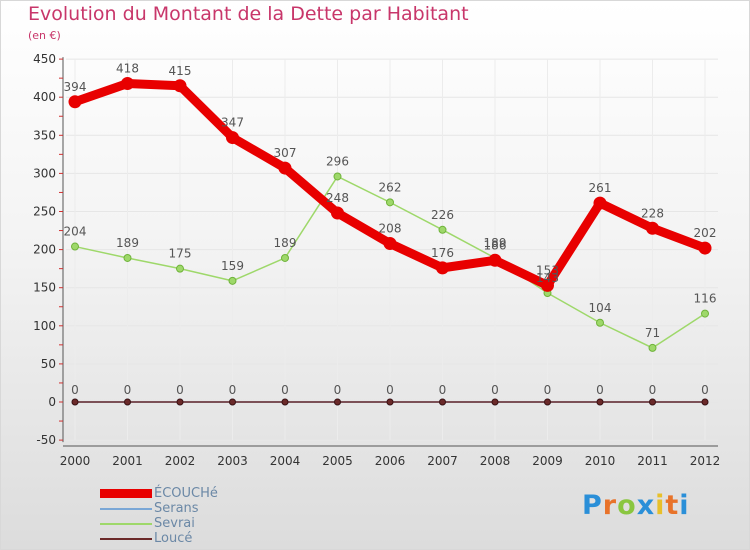 The height and width of the screenshot is (550, 750). Describe the element at coordinates (495, 461) in the screenshot. I see `x-tick-label: 2008` at that location.